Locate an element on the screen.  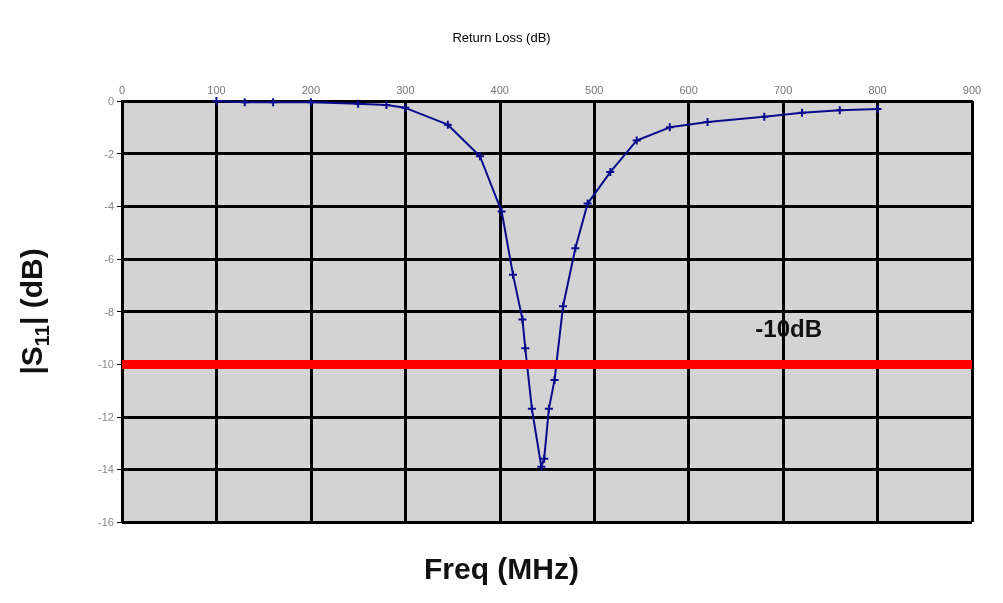
x-tick-label: 100 is located at coordinates (216, 89).